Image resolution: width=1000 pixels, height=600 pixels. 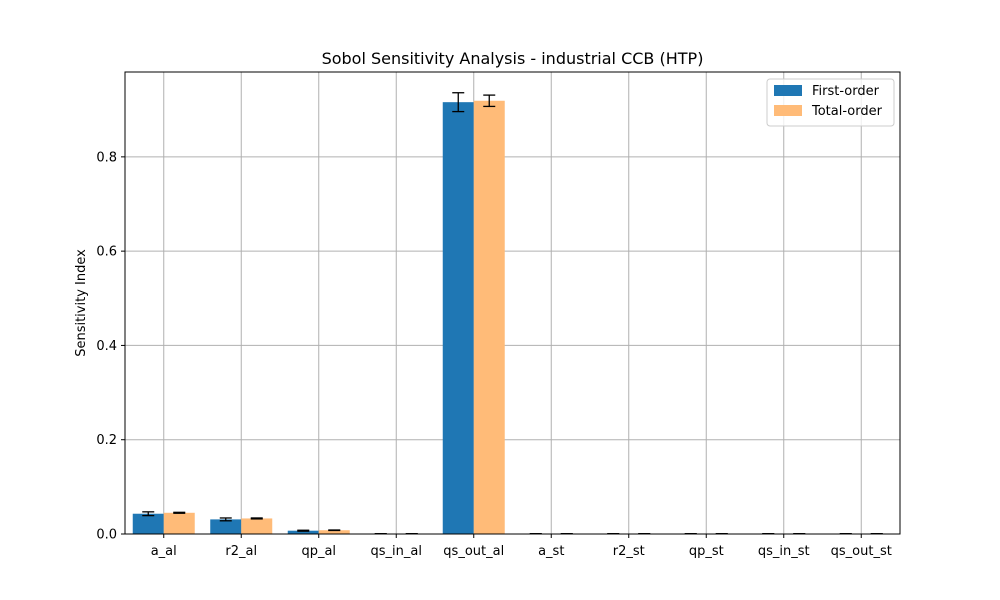 I want to click on legend-label-total-order: Total-order, so click(x=847, y=111).